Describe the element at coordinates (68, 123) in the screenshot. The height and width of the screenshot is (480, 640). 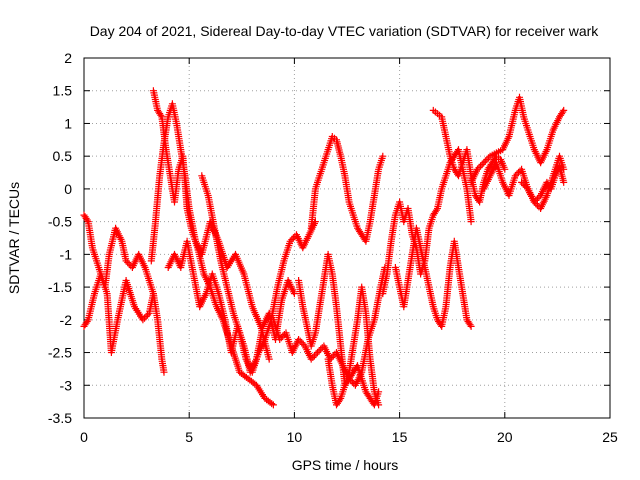
I see `y-tick-label: 1` at that location.